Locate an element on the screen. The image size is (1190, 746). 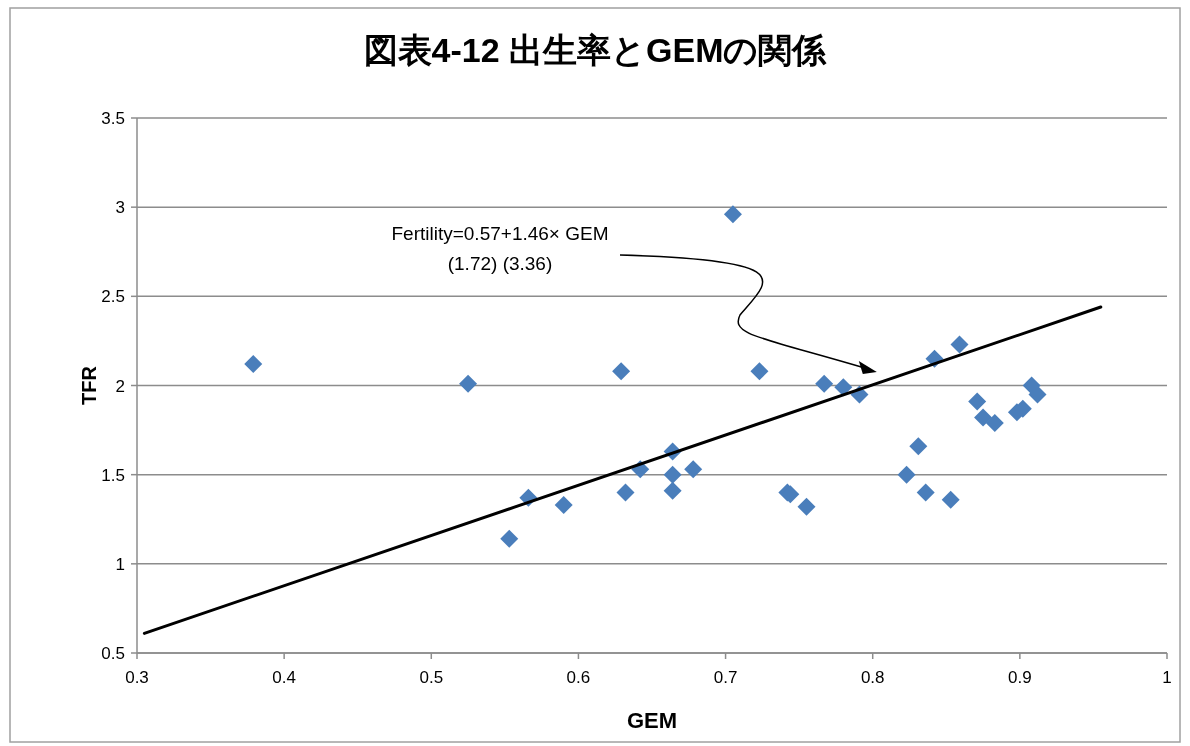
y-tick-label: 3.5 is located at coordinates (113, 118).